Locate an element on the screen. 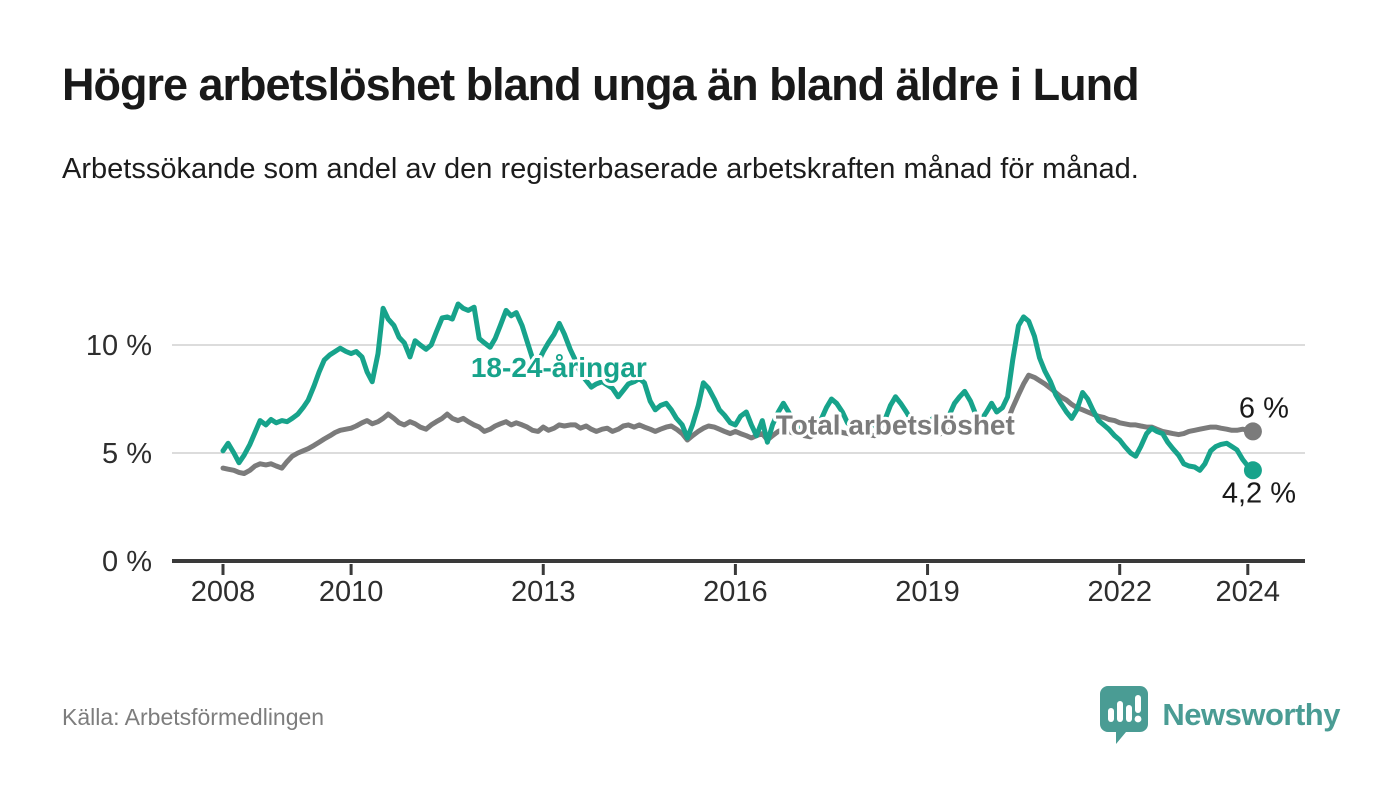 The height and width of the screenshot is (794, 1400). y-tick-label: 0 % is located at coordinates (127, 562).